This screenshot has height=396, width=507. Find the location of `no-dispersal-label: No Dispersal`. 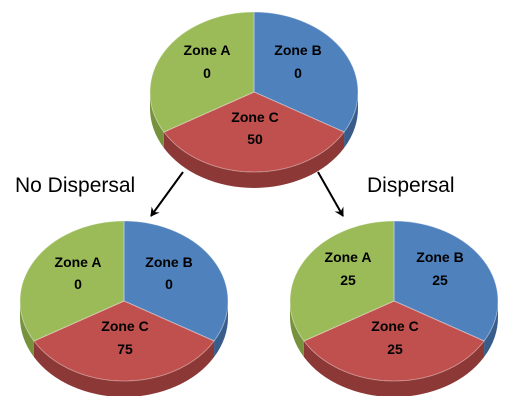

no-dispersal-label: No Dispersal is located at coordinates (75, 185).